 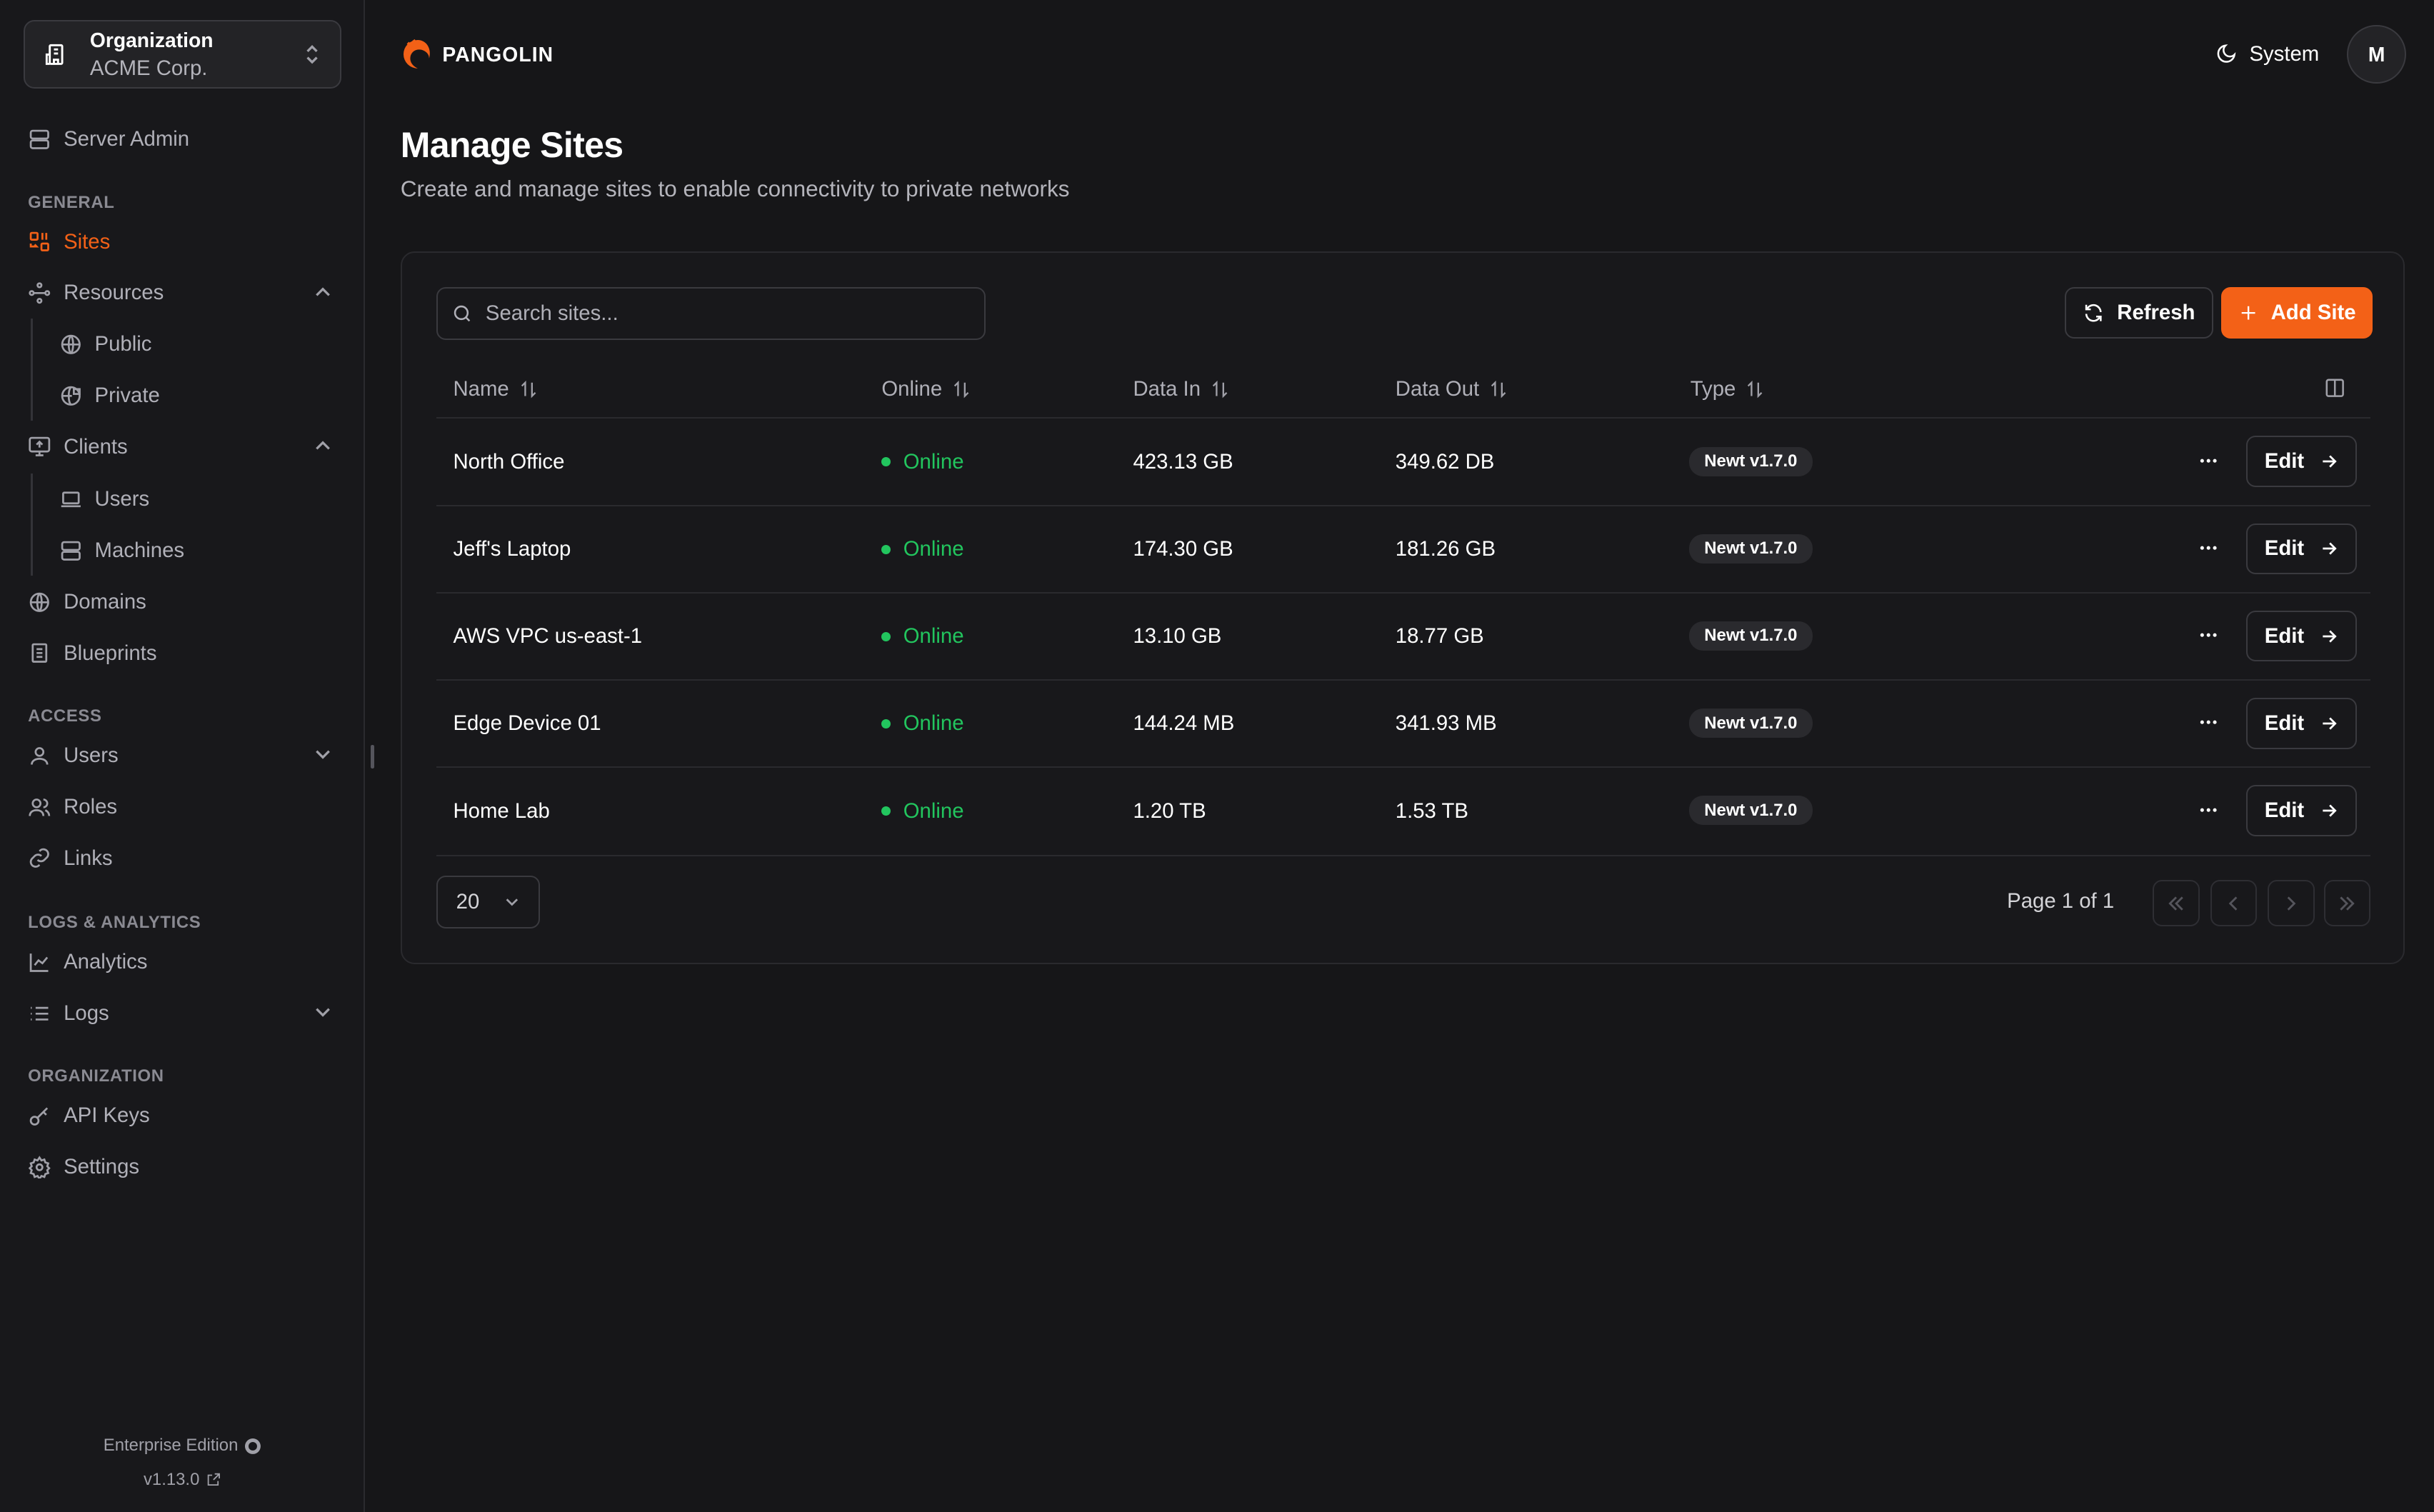 I want to click on prev-page-button, so click(x=2234, y=903).